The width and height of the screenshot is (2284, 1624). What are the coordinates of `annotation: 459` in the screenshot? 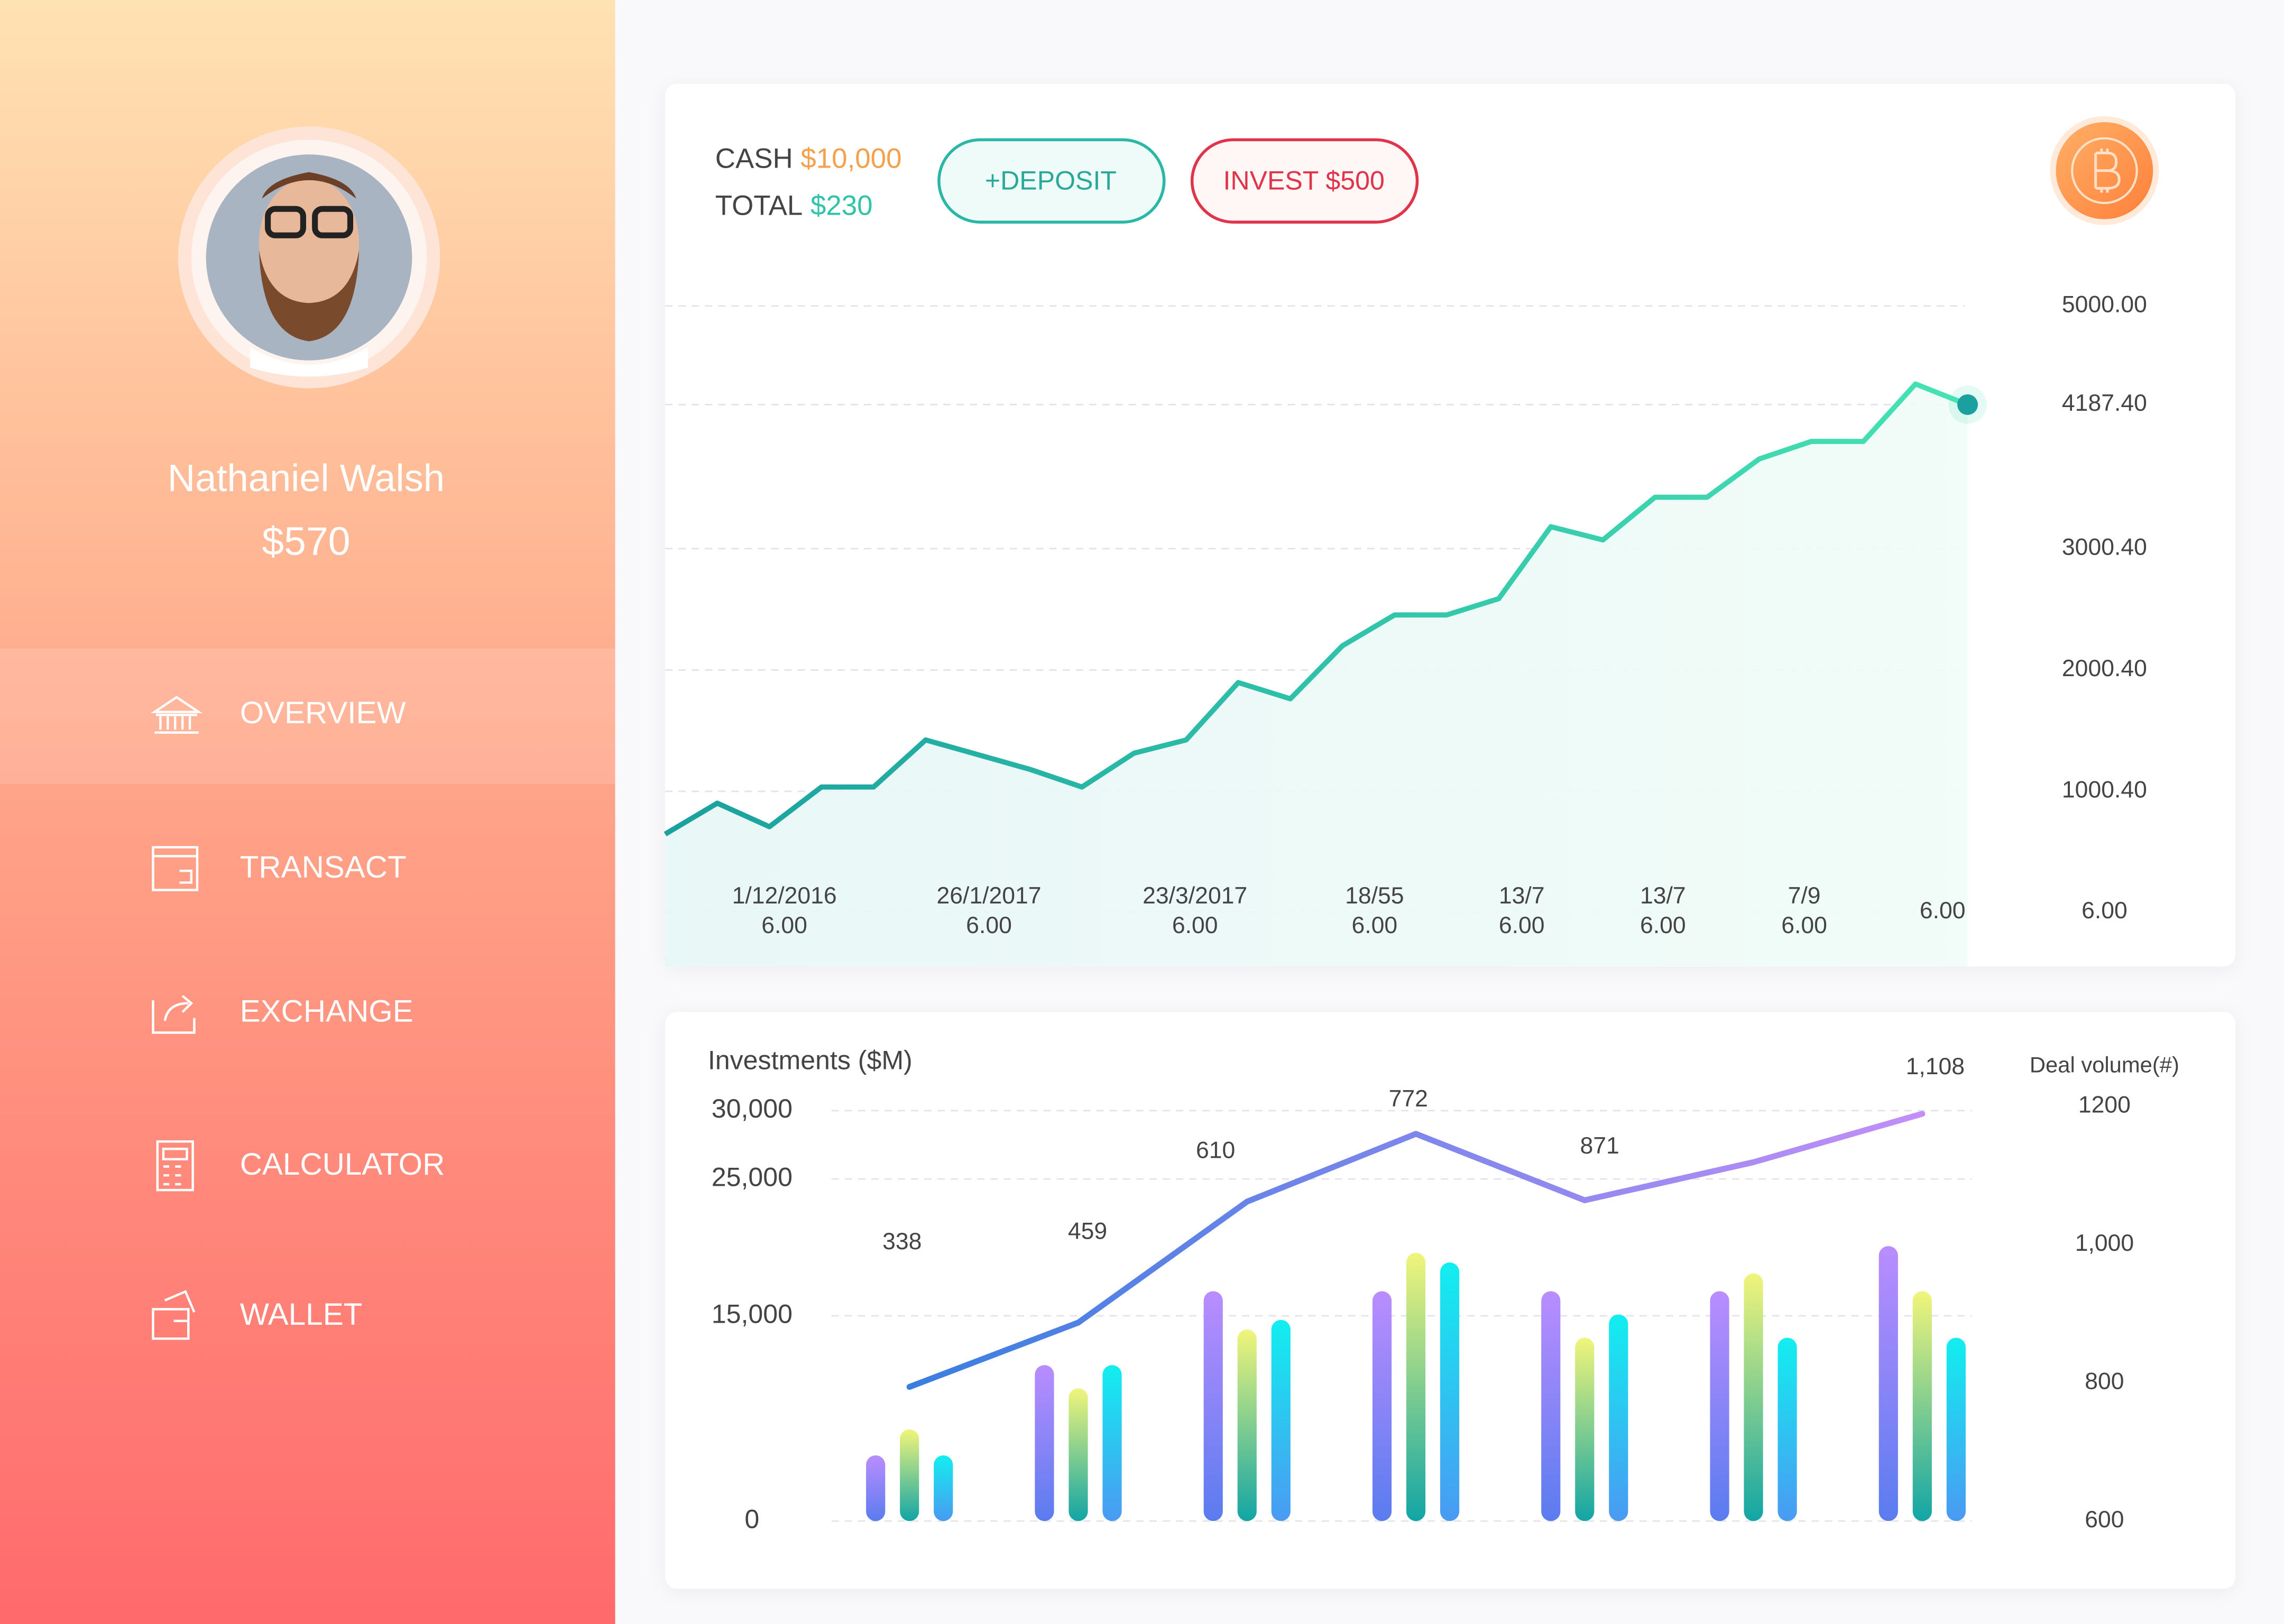 It's located at (1087, 1232).